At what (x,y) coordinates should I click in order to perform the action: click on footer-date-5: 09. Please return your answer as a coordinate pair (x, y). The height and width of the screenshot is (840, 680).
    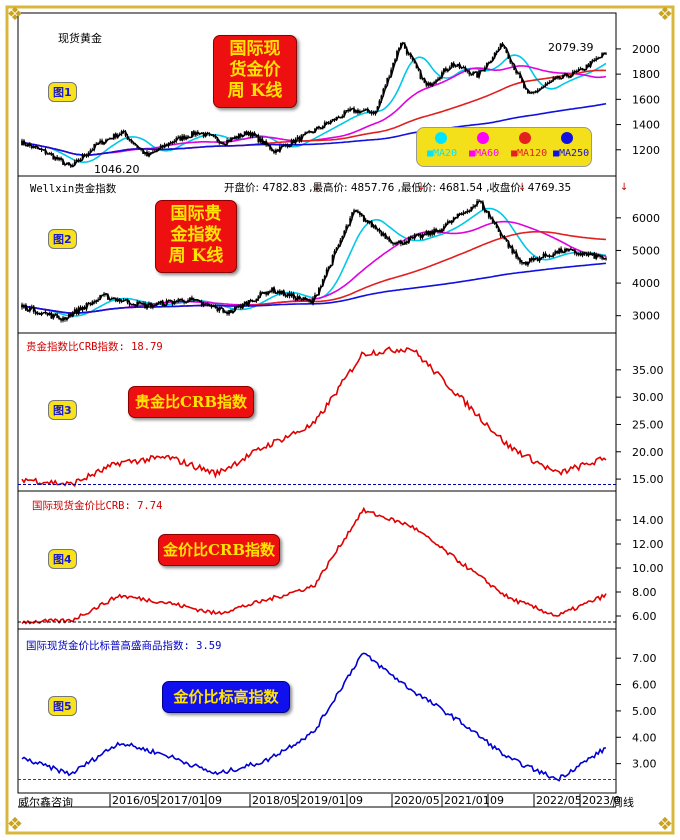
    Looking at the image, I should click on (356, 800).